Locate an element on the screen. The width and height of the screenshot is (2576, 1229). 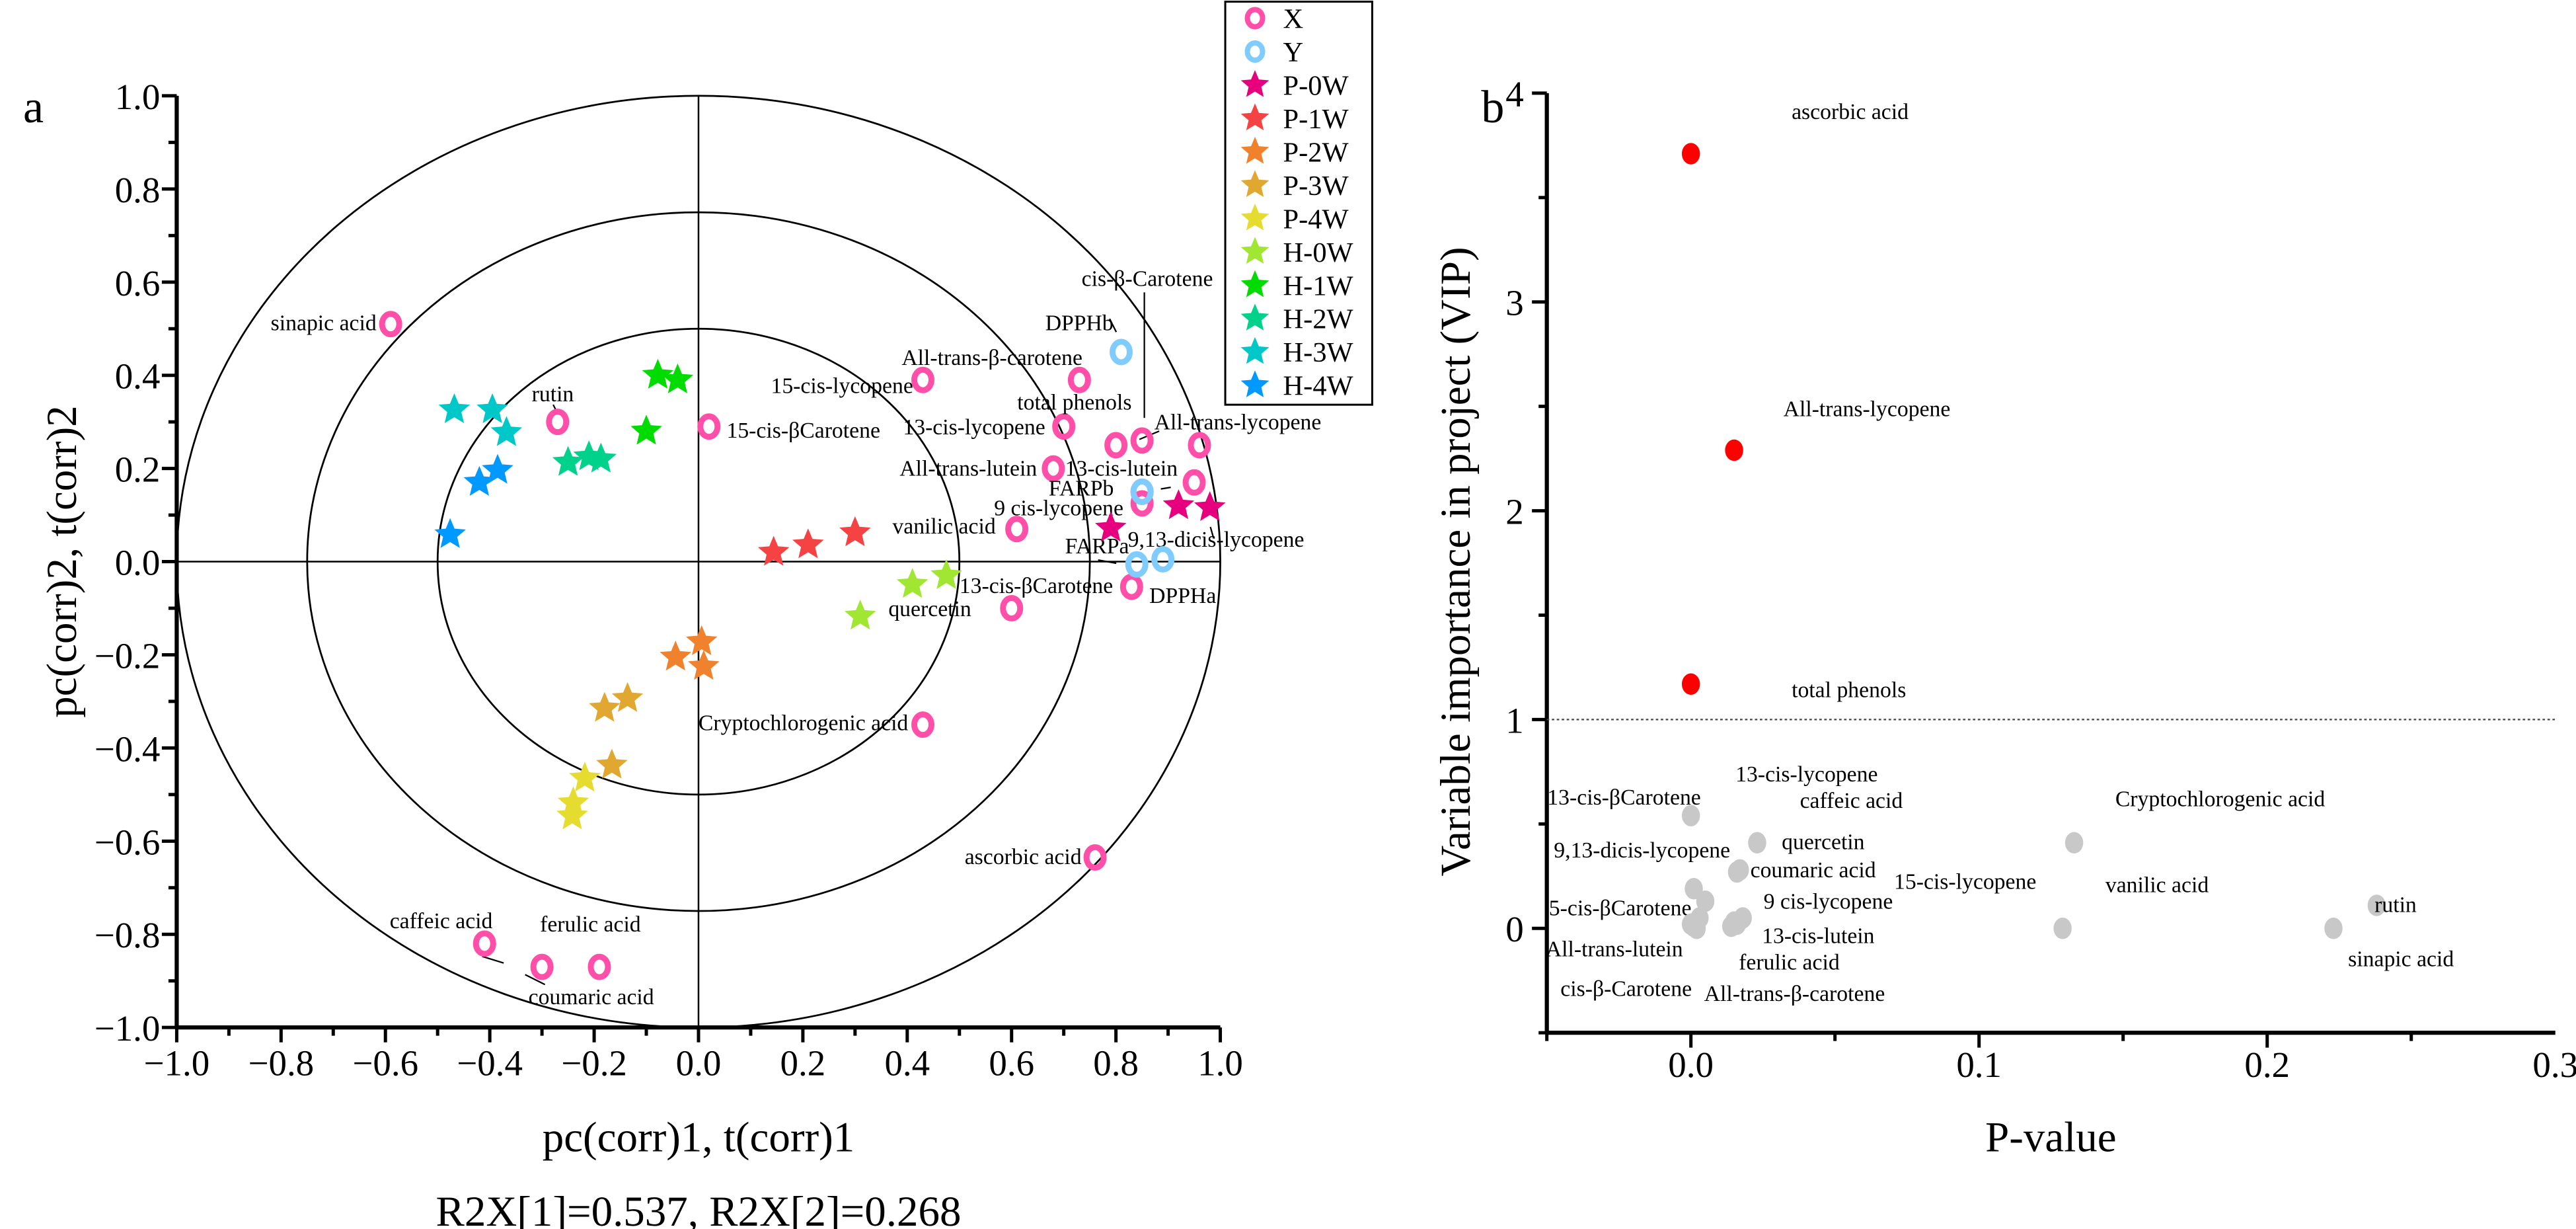
x-variable-label: Cryptochlorogenic acid is located at coordinates (804, 723).